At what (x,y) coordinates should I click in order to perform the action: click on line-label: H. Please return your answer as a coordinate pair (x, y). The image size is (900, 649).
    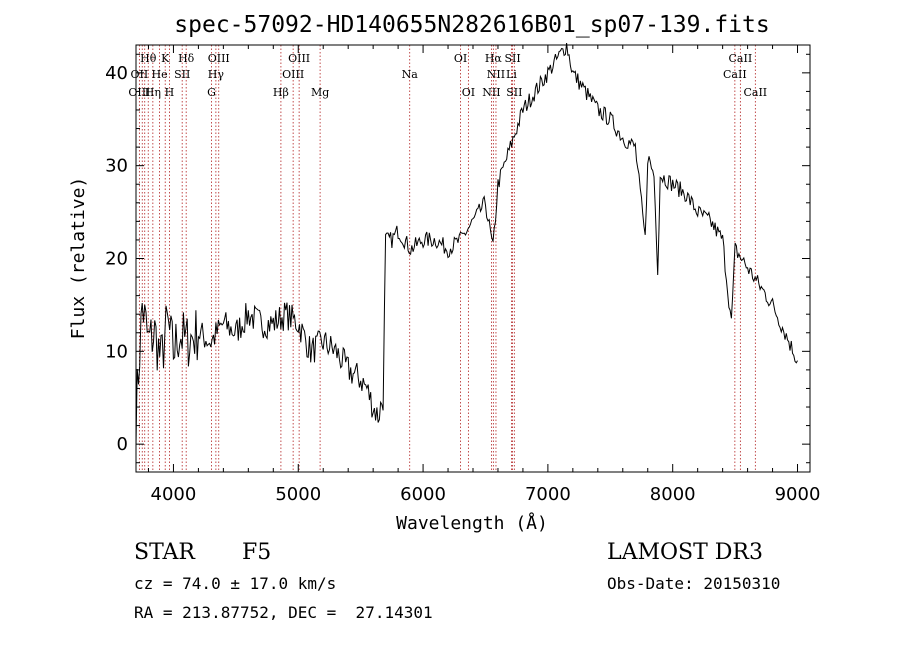
    Looking at the image, I should click on (170, 92).